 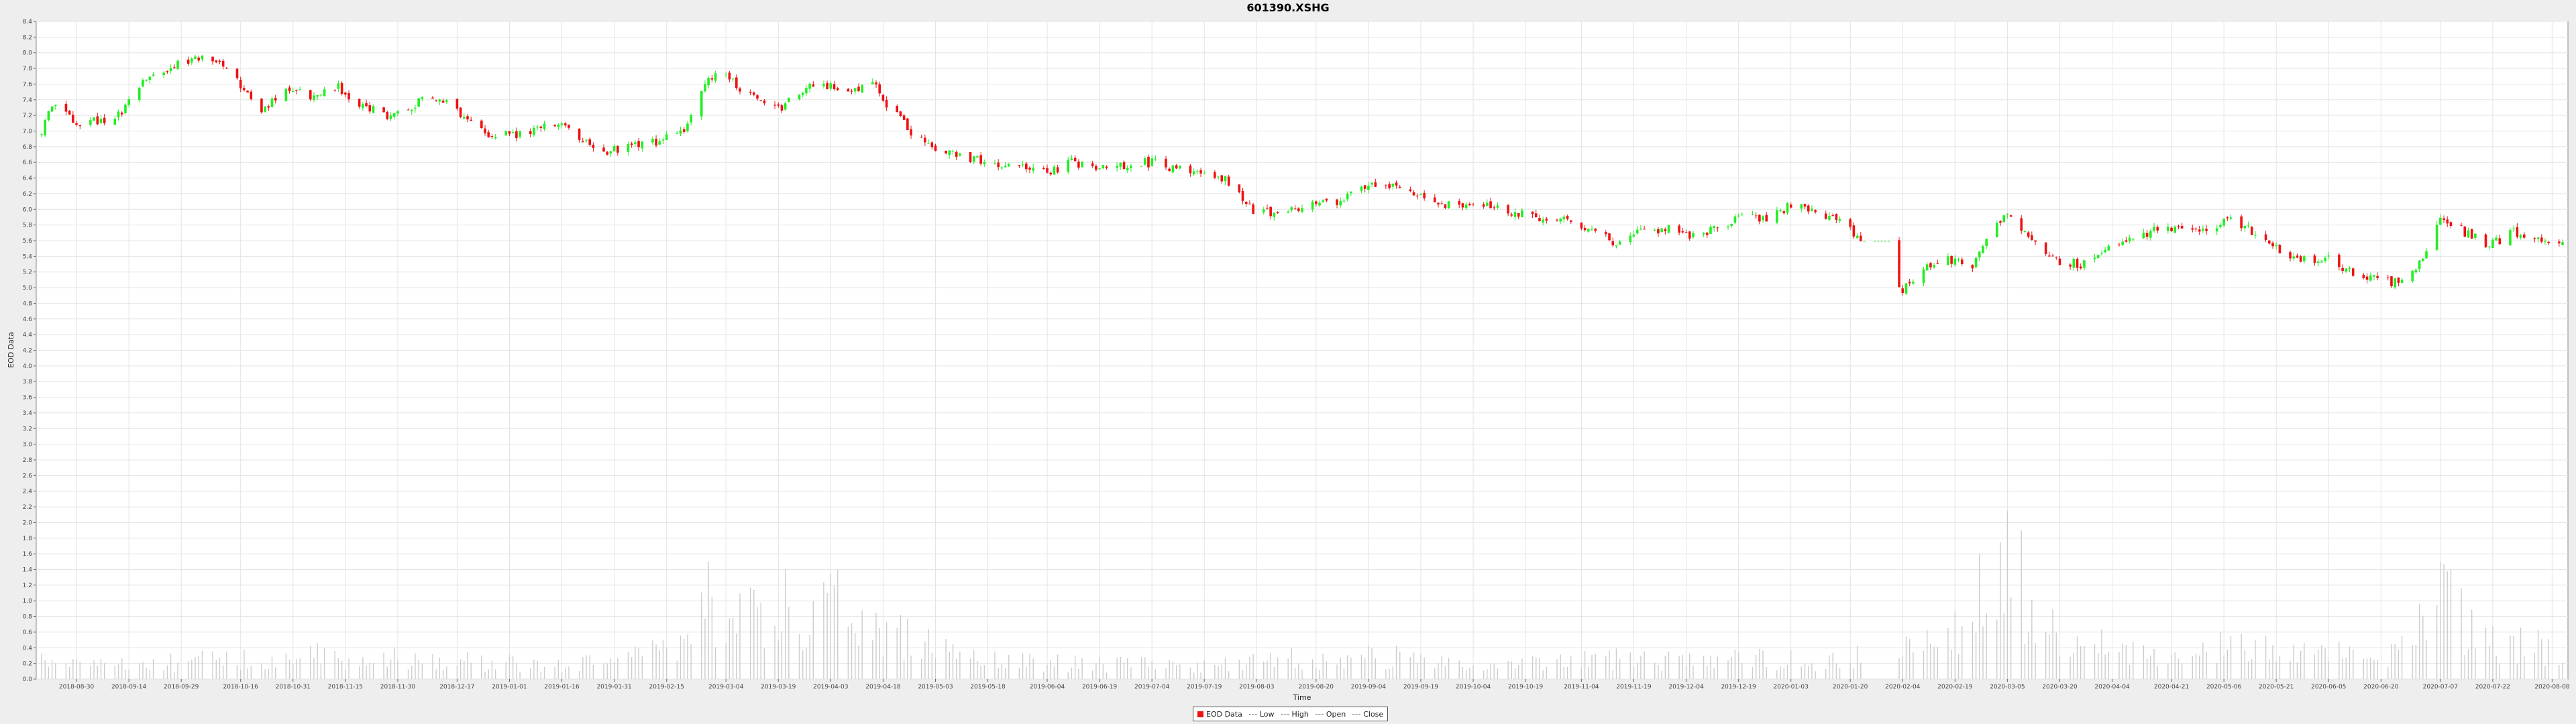 I want to click on y-tick-label: 6.4, so click(x=28, y=179).